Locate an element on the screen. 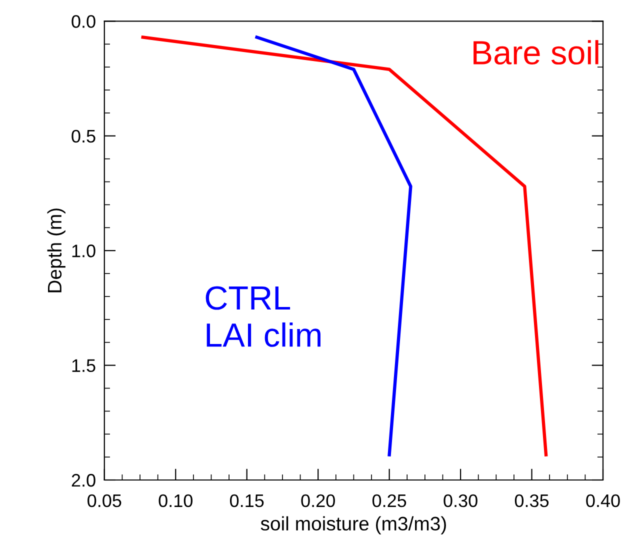  y-tick-label: 1.5 is located at coordinates (84, 365).